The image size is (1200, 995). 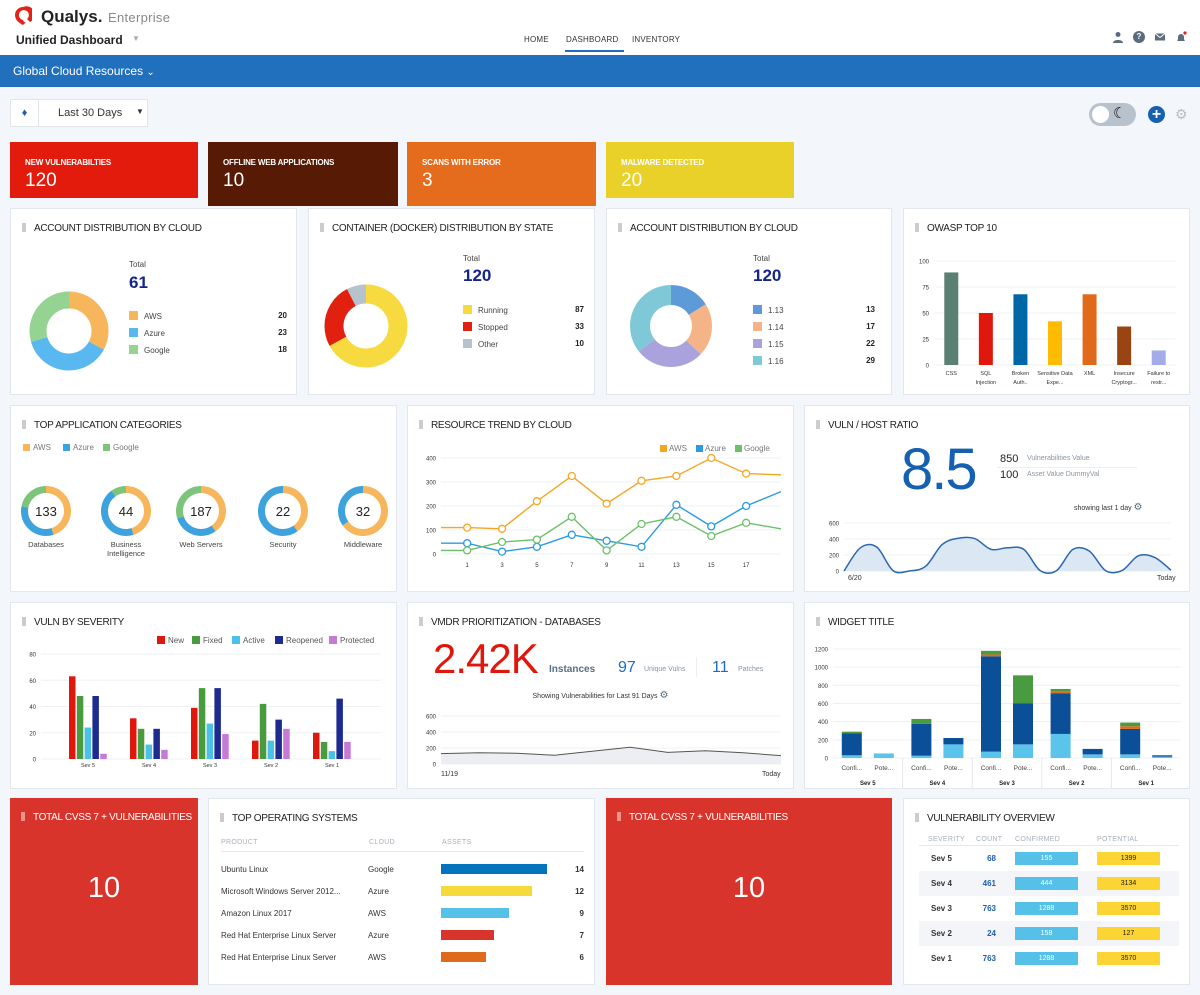 I want to click on legend-item: Other, so click(x=480, y=344).